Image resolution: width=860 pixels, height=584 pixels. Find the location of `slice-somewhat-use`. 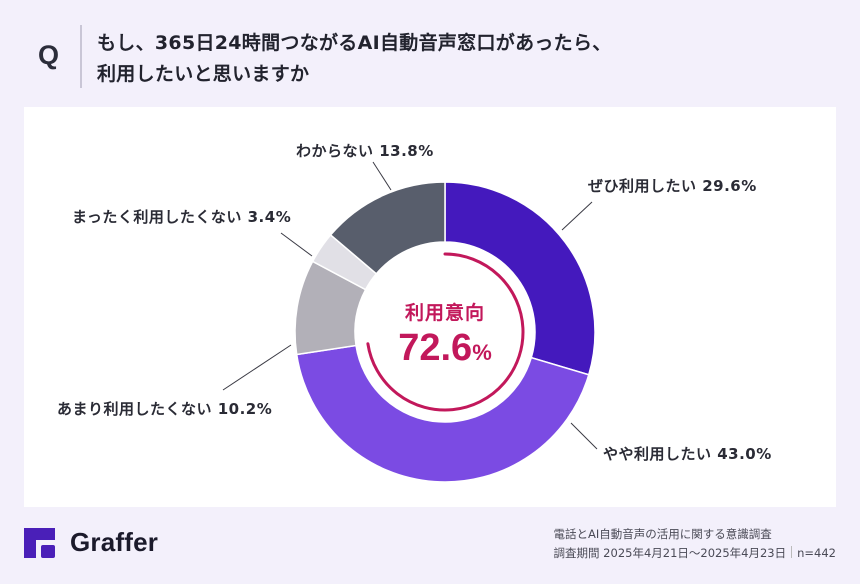

slice-somewhat-use is located at coordinates (442, 413).